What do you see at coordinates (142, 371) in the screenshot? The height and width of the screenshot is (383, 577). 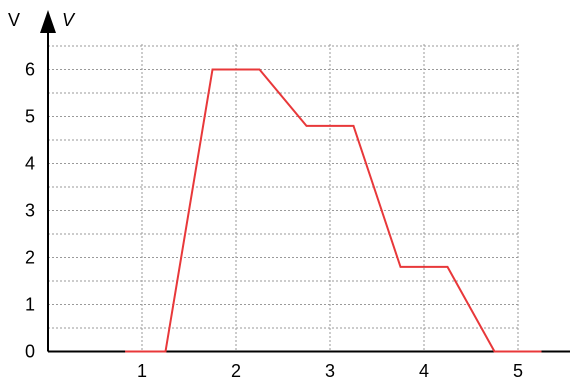 I see `x-tick-label: 1` at bounding box center [142, 371].